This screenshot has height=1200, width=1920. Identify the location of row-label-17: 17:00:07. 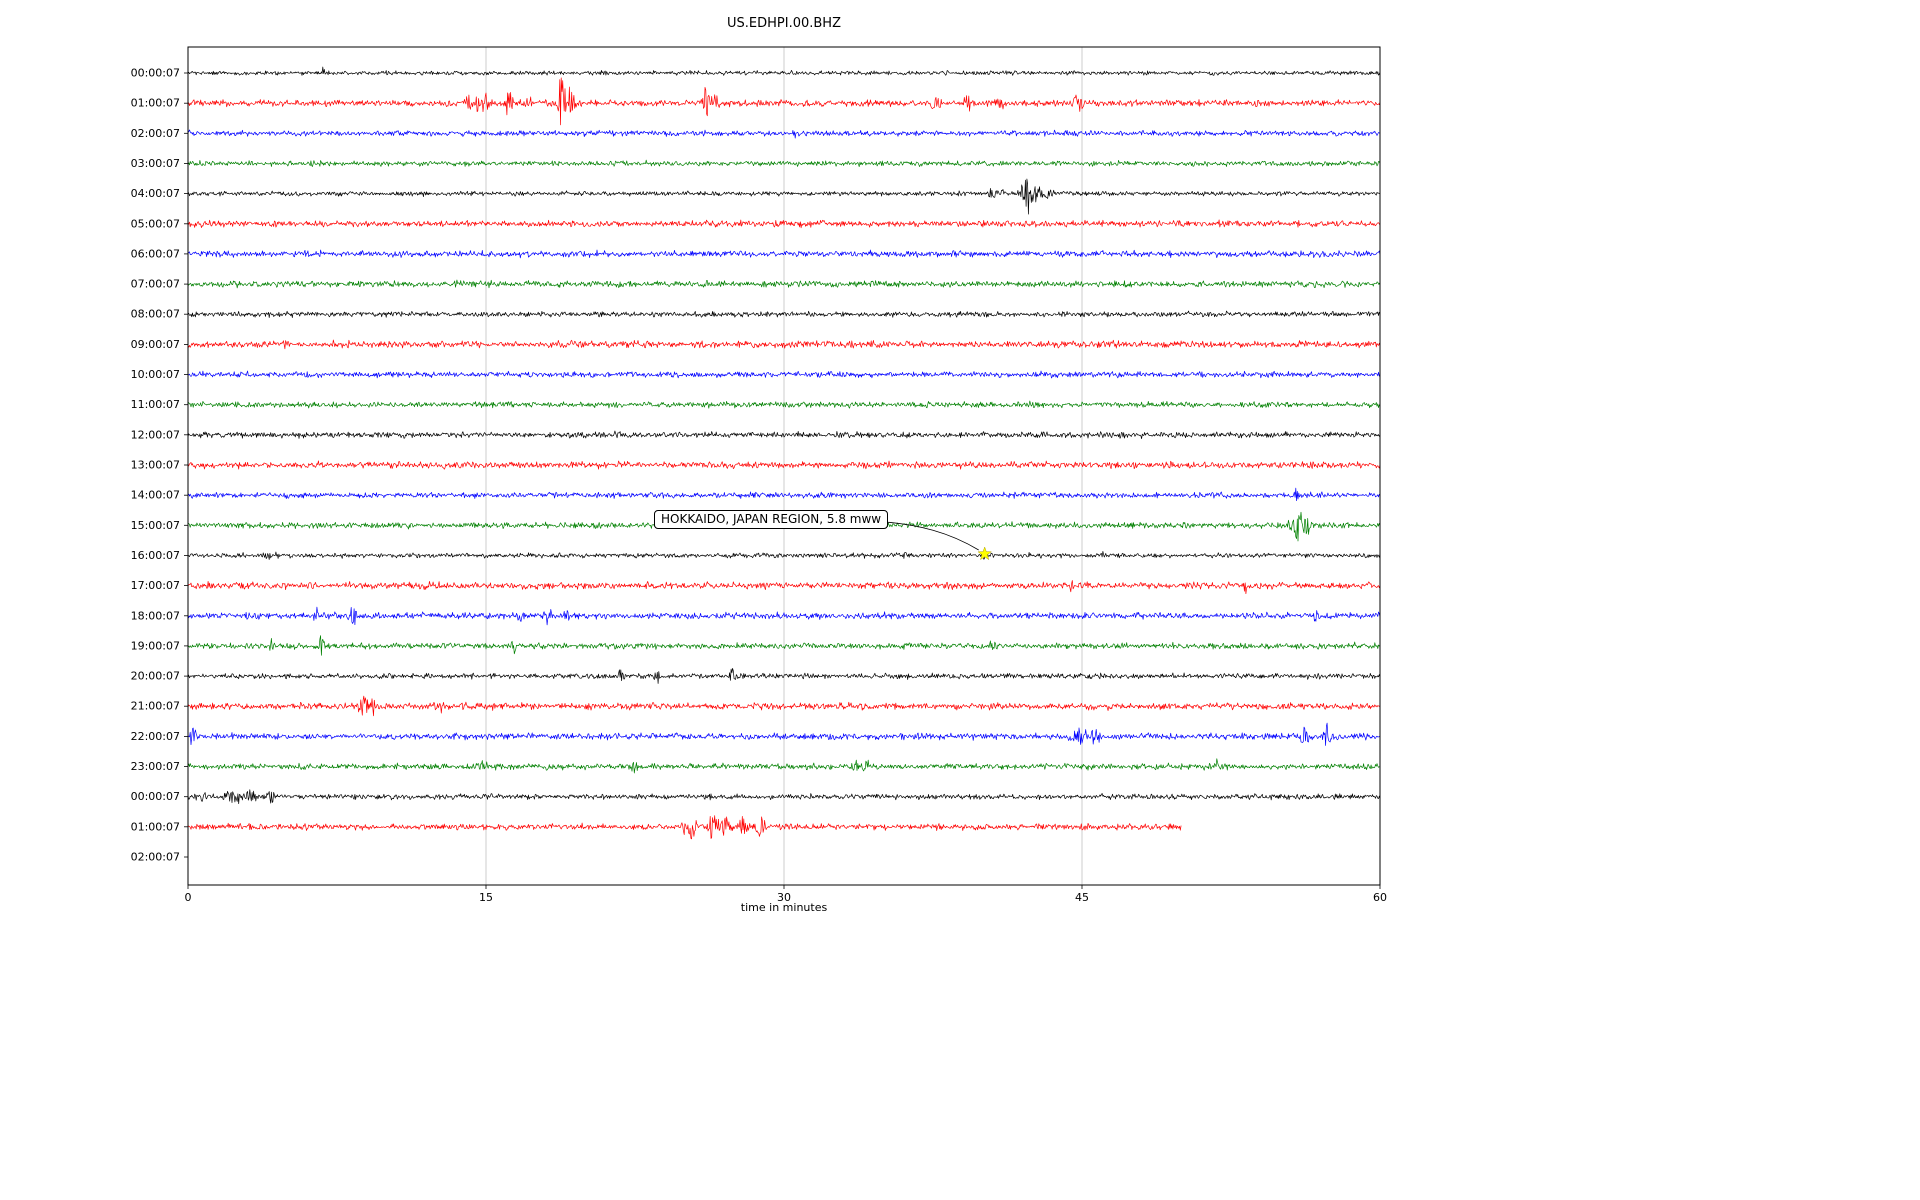
(155, 585).